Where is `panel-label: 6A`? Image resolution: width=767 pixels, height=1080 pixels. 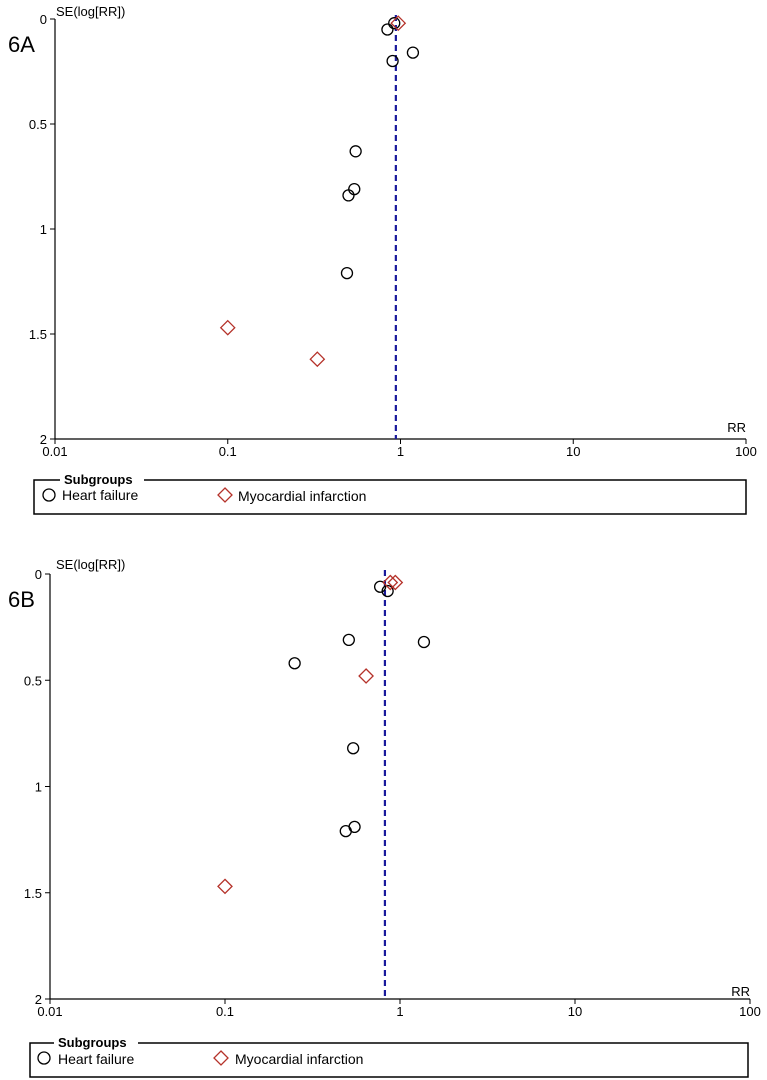
panel-label: 6A is located at coordinates (21, 44).